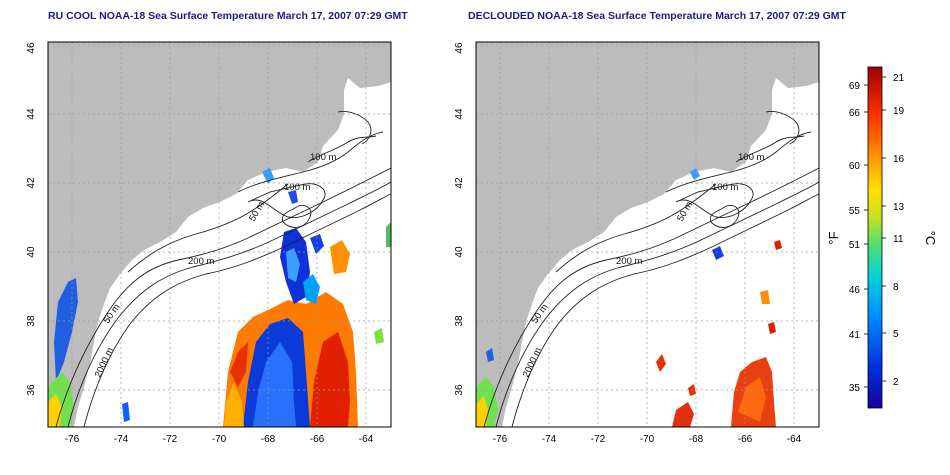 The width and height of the screenshot is (950, 475). I want to click on fahrenheit-tick: 69, so click(855, 86).